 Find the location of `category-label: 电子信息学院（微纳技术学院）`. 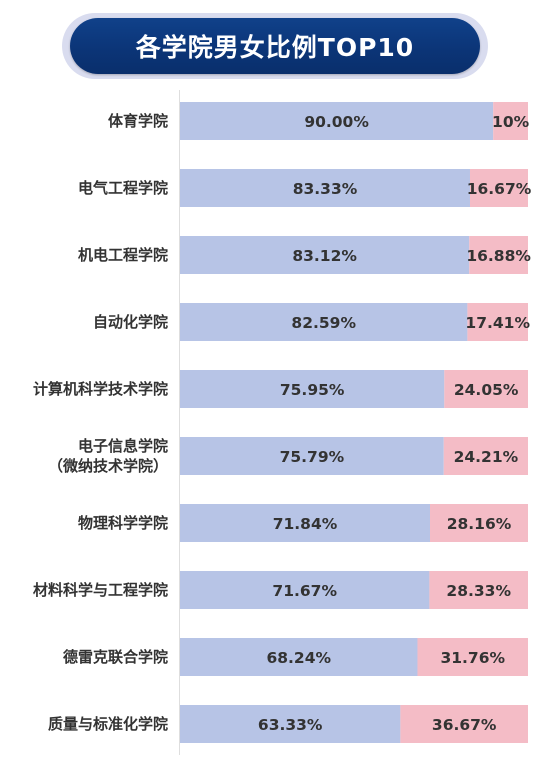

category-label: 电子信息学院（微纳技术学院） is located at coordinates (108, 456).